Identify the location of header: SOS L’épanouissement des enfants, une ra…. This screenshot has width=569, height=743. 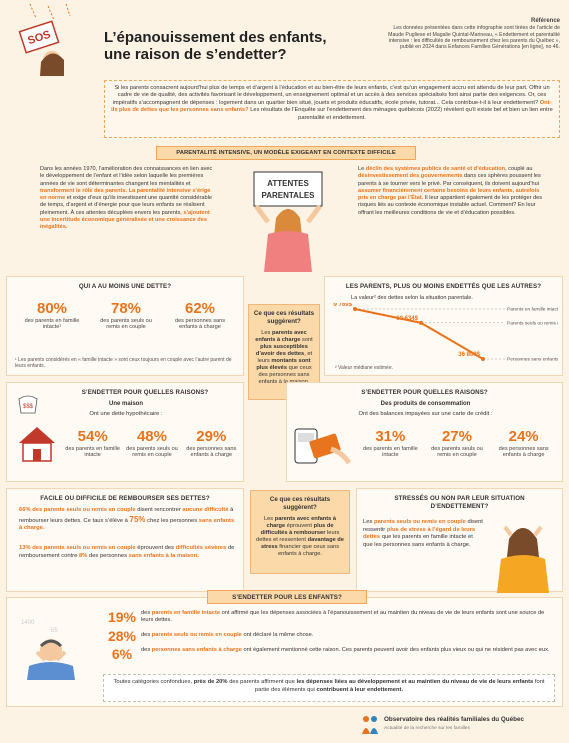
(284, 39).